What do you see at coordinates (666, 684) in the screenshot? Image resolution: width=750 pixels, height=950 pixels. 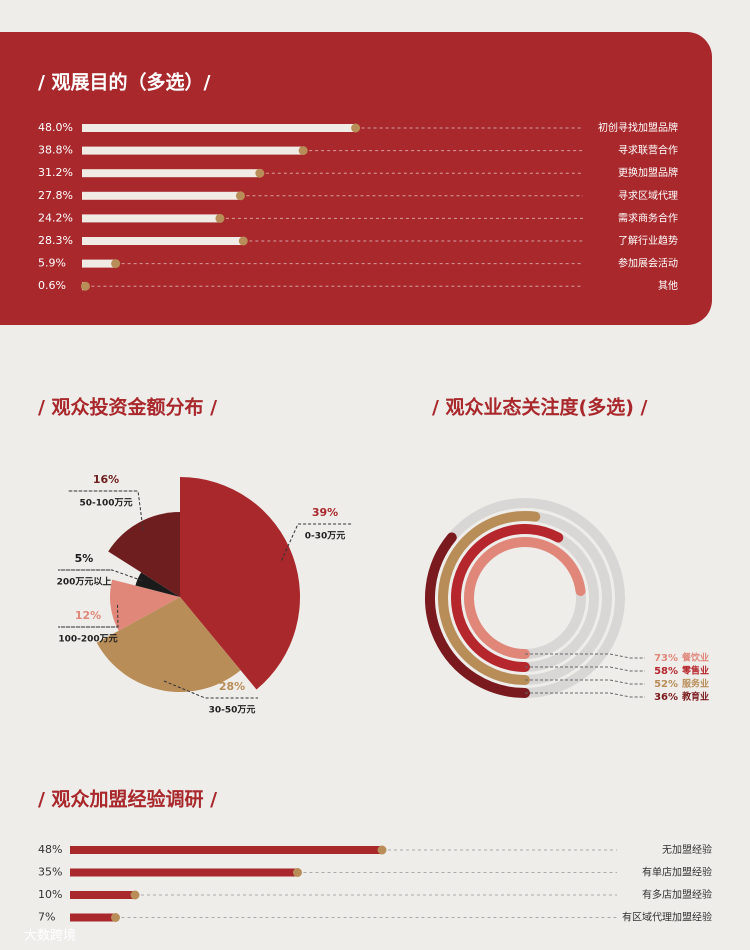 I see `value-label: 52%` at bounding box center [666, 684].